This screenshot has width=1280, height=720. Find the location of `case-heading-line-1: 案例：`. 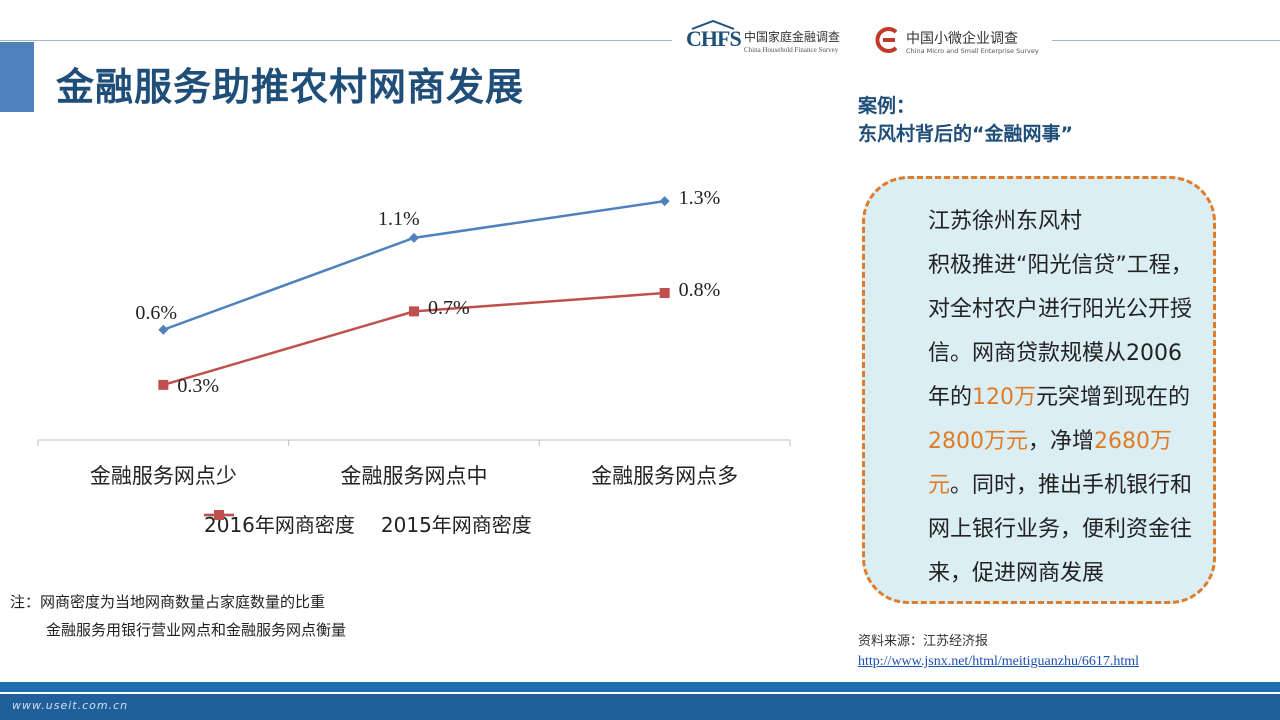

case-heading-line-1: 案例： is located at coordinates (887, 106).